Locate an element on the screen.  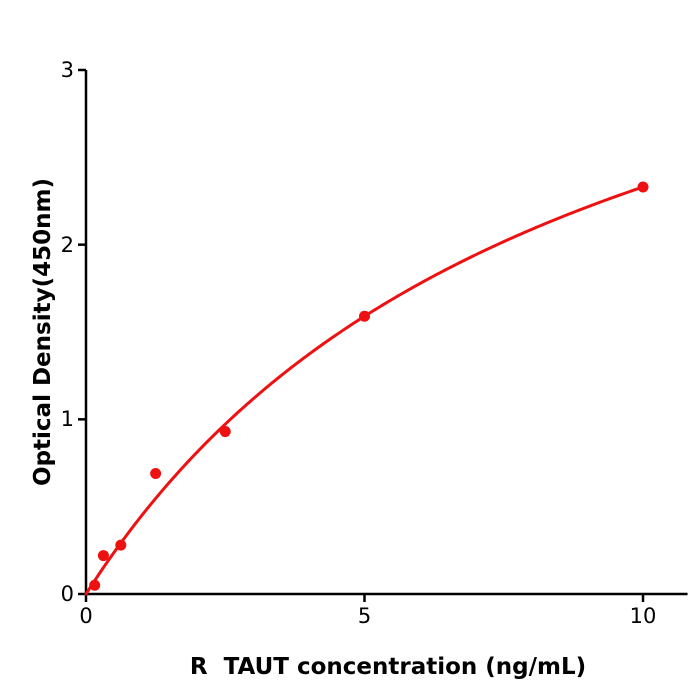
x-tick-label: 0 is located at coordinates (86, 616).